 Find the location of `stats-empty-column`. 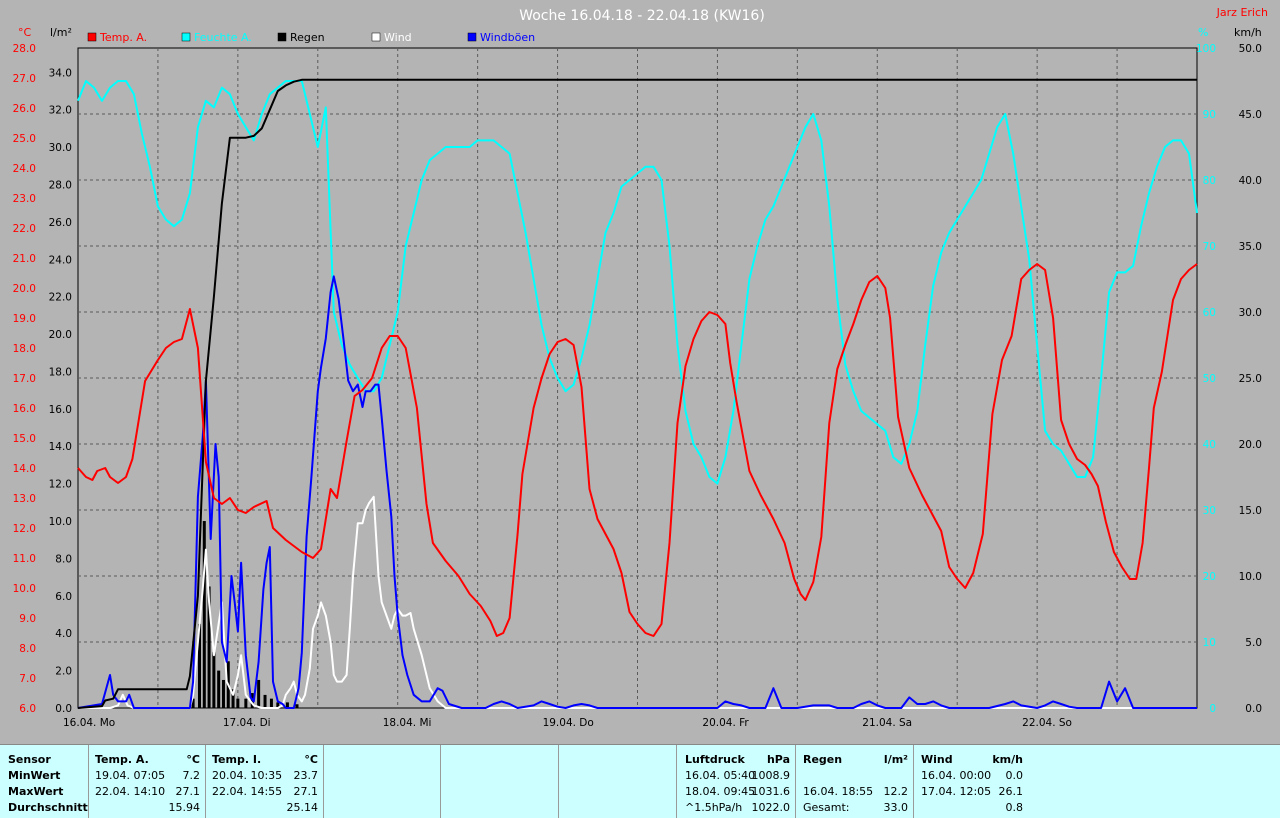

stats-empty-column is located at coordinates (617, 781).